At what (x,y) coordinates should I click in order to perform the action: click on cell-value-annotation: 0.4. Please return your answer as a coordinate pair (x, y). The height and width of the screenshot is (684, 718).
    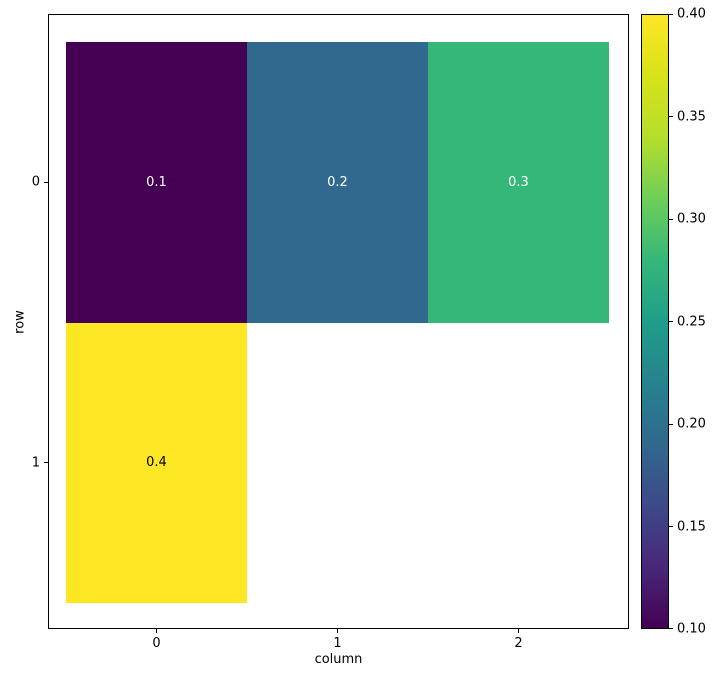
    Looking at the image, I should click on (156, 463).